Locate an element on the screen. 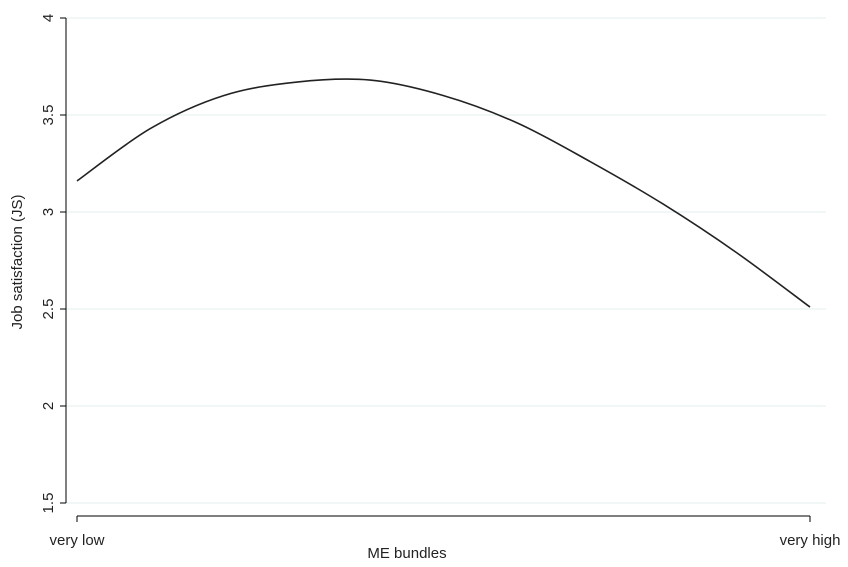 The height and width of the screenshot is (567, 848). x-tick-label: very high is located at coordinates (810, 540).